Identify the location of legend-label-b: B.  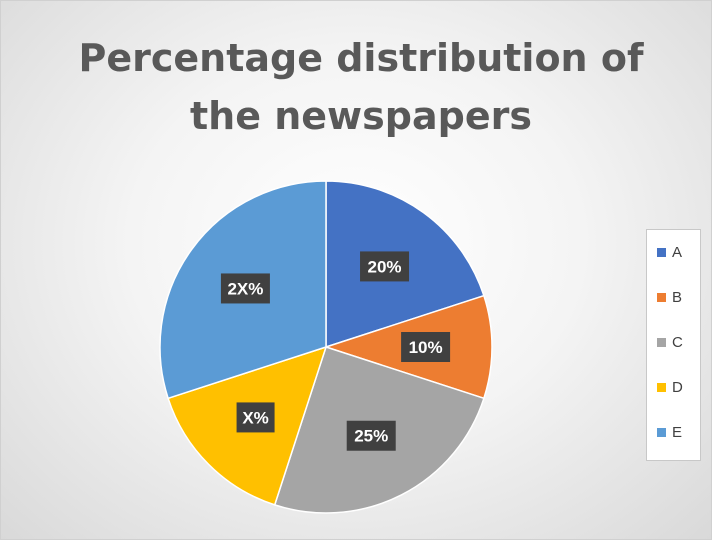
(677, 297).